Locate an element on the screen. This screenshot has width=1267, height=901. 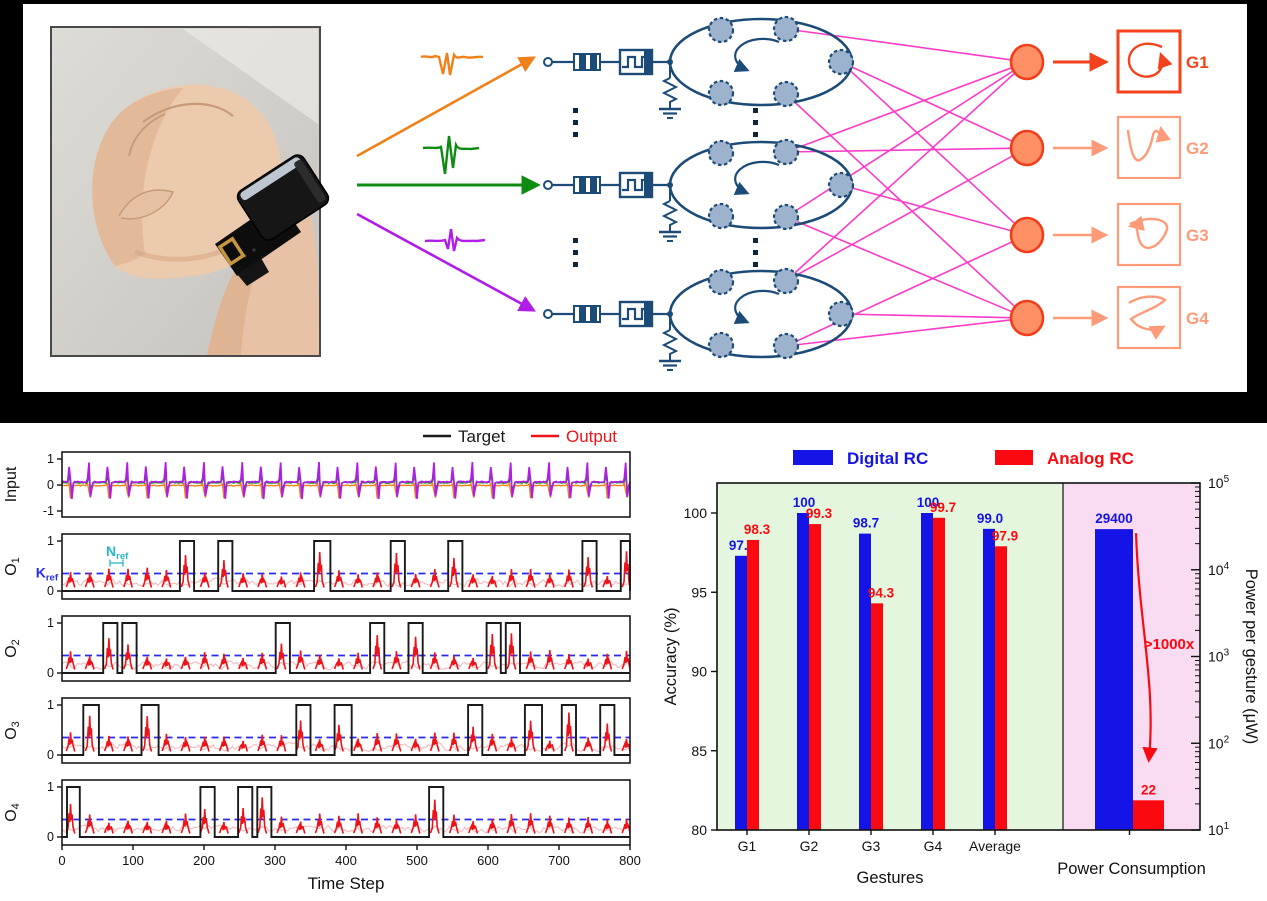
gesture-box-G1 is located at coordinates (1149, 61).